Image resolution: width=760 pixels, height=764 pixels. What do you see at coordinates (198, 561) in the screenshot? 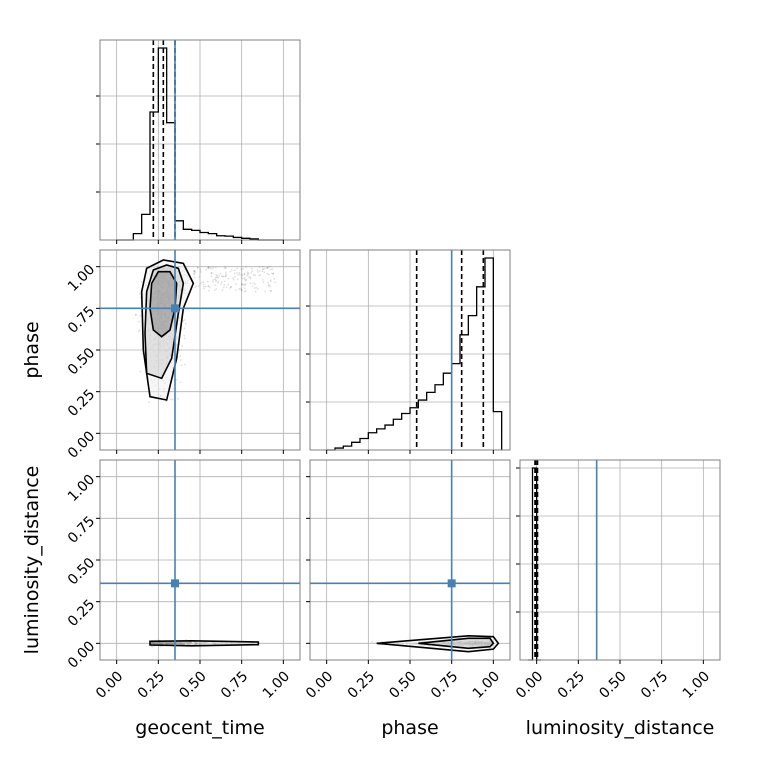
I see `joint-panel-geocent_time-luminosity_distance` at bounding box center [198, 561].